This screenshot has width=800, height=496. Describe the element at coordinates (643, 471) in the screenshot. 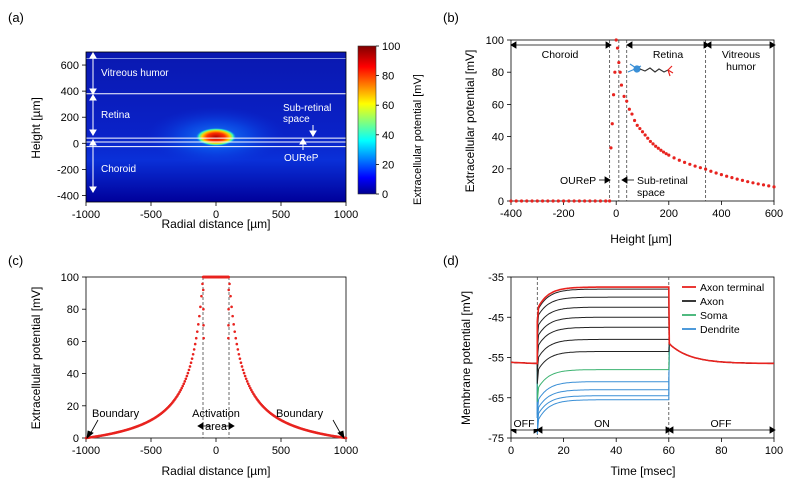

I see `d-xlabel: Time [msec]` at that location.